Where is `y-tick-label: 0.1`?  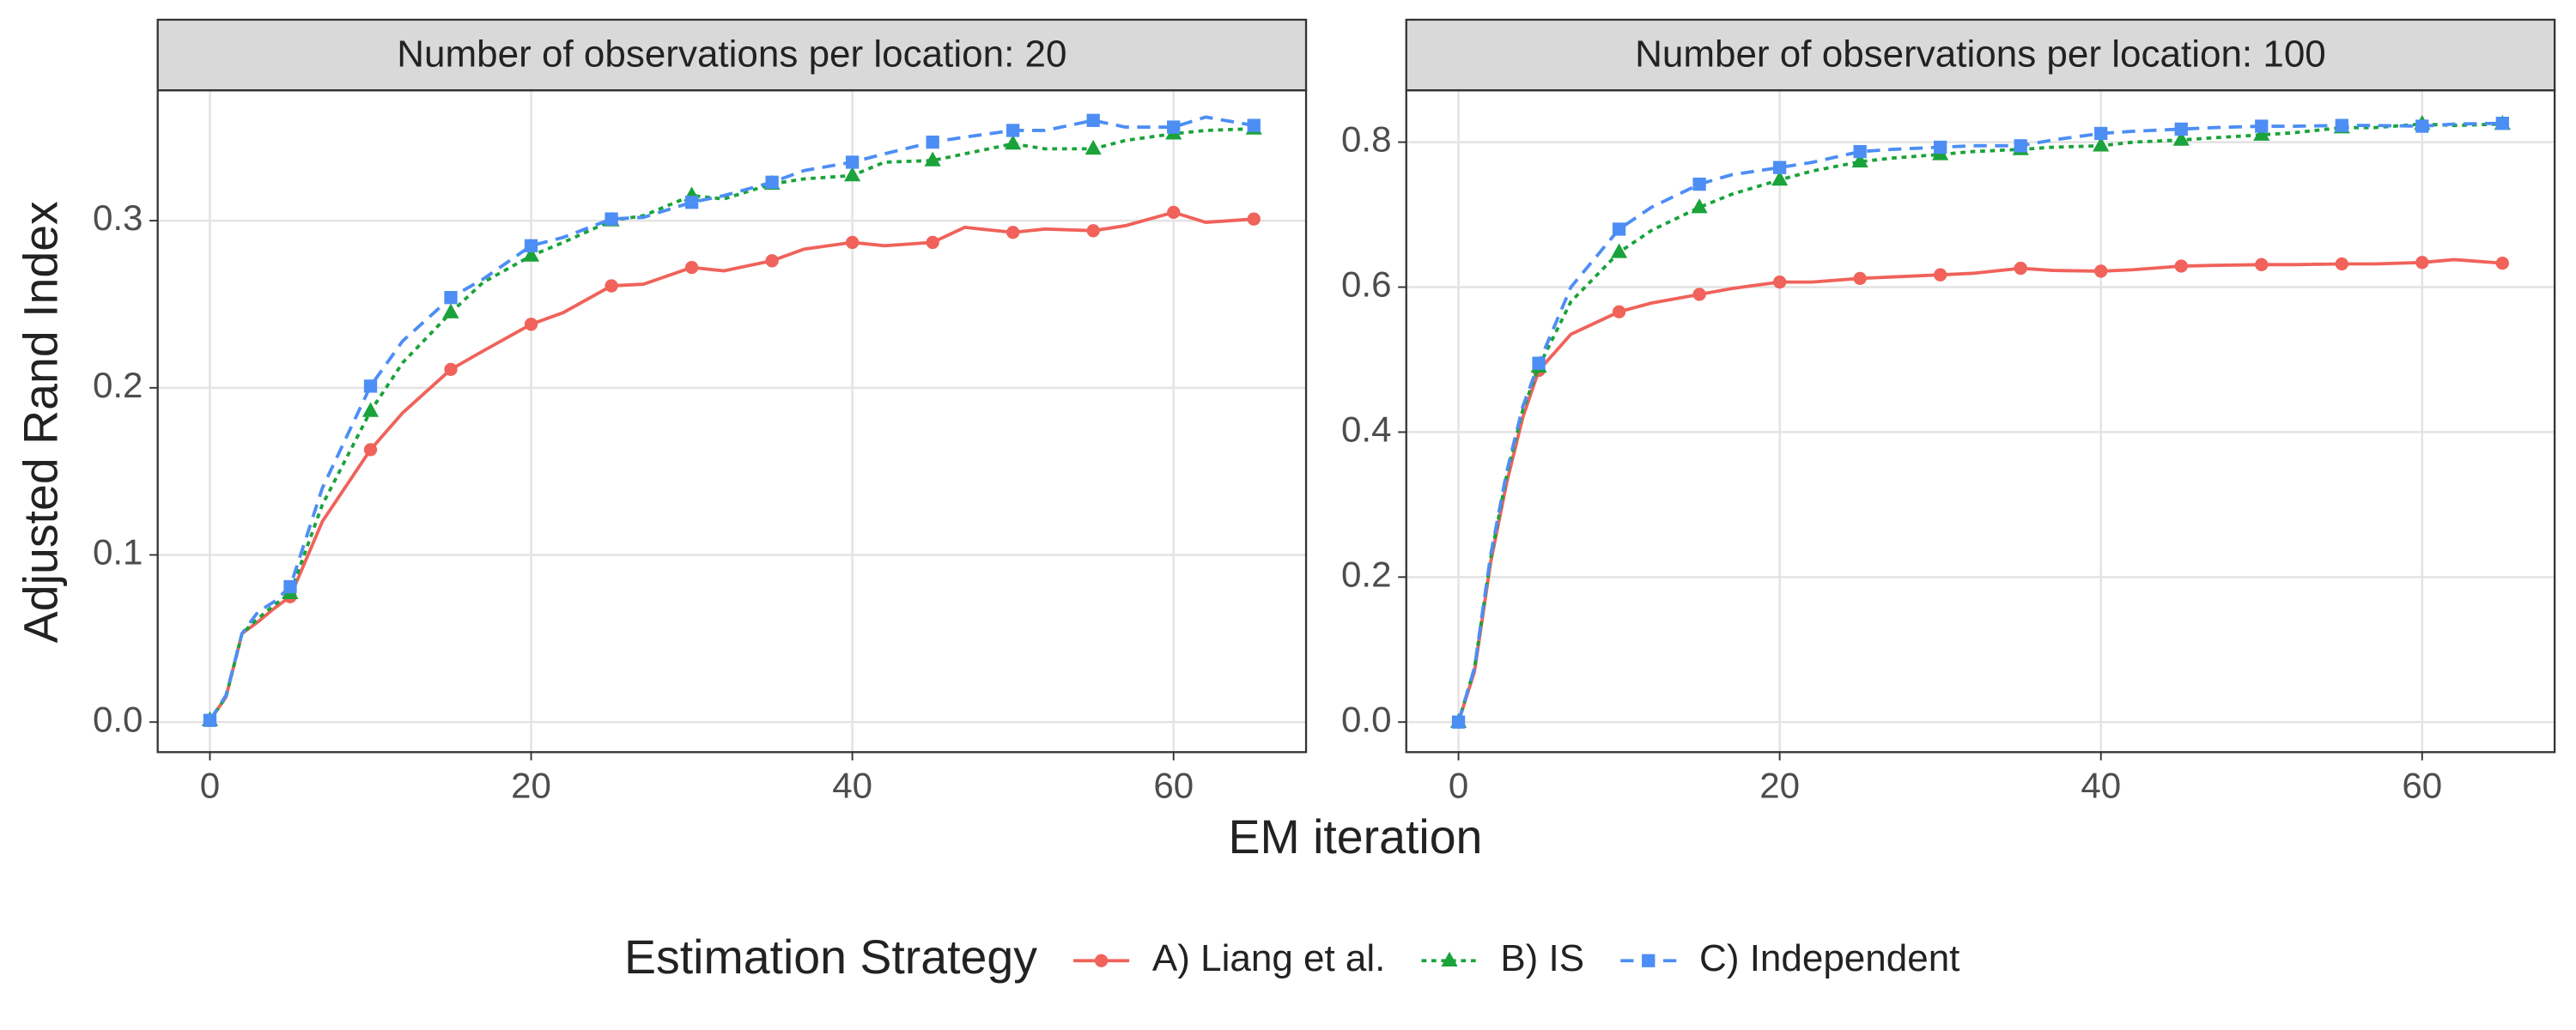
y-tick-label: 0.1 is located at coordinates (118, 552).